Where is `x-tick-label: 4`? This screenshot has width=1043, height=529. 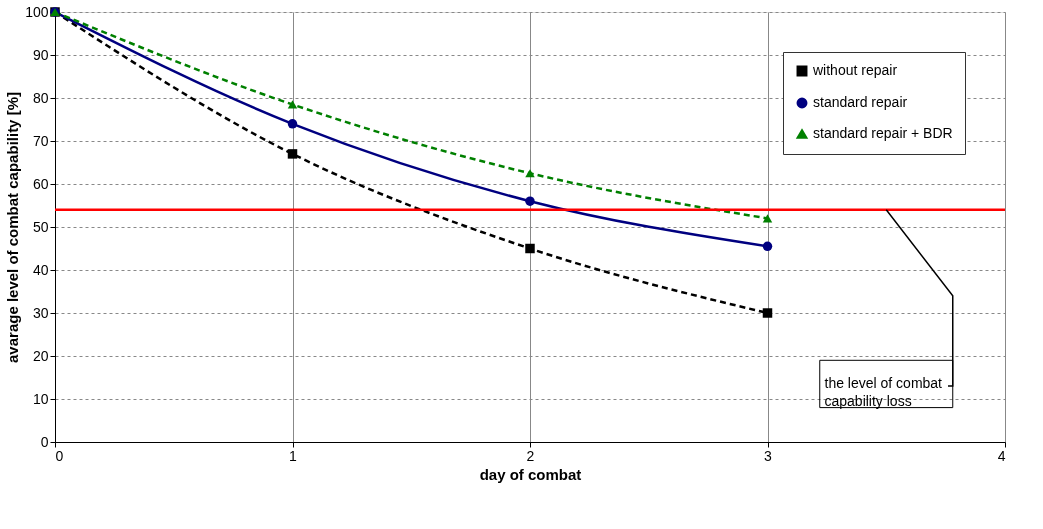 x-tick-label: 4 is located at coordinates (1001, 455).